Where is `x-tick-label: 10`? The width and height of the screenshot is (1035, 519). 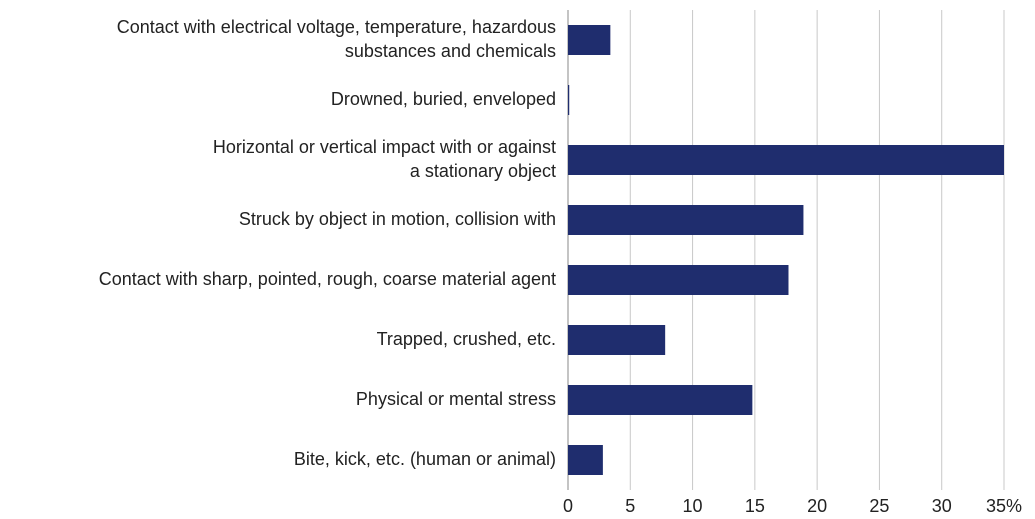 x-tick-label: 10 is located at coordinates (693, 506).